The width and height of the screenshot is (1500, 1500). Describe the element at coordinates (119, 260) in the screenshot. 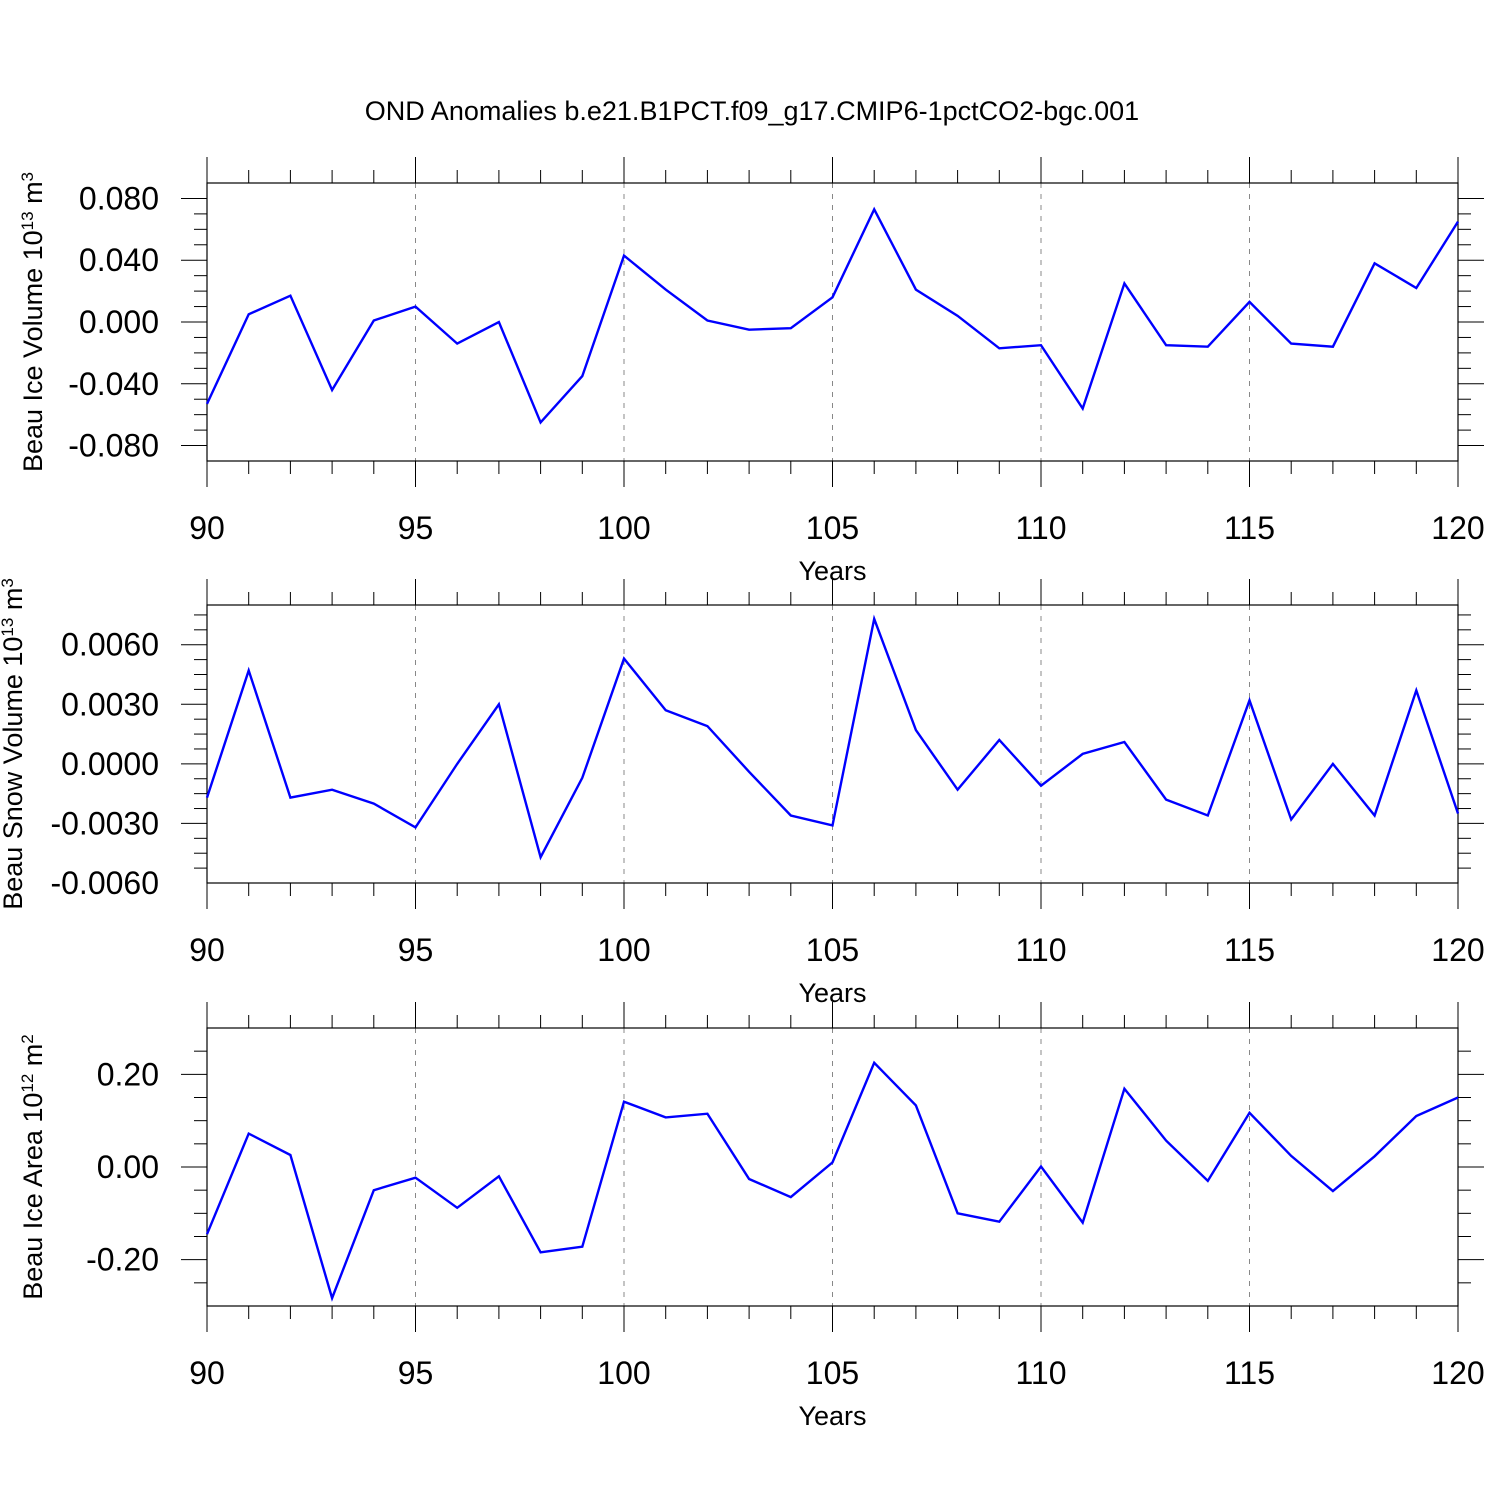

I see `y-tick-label: 0.040` at that location.